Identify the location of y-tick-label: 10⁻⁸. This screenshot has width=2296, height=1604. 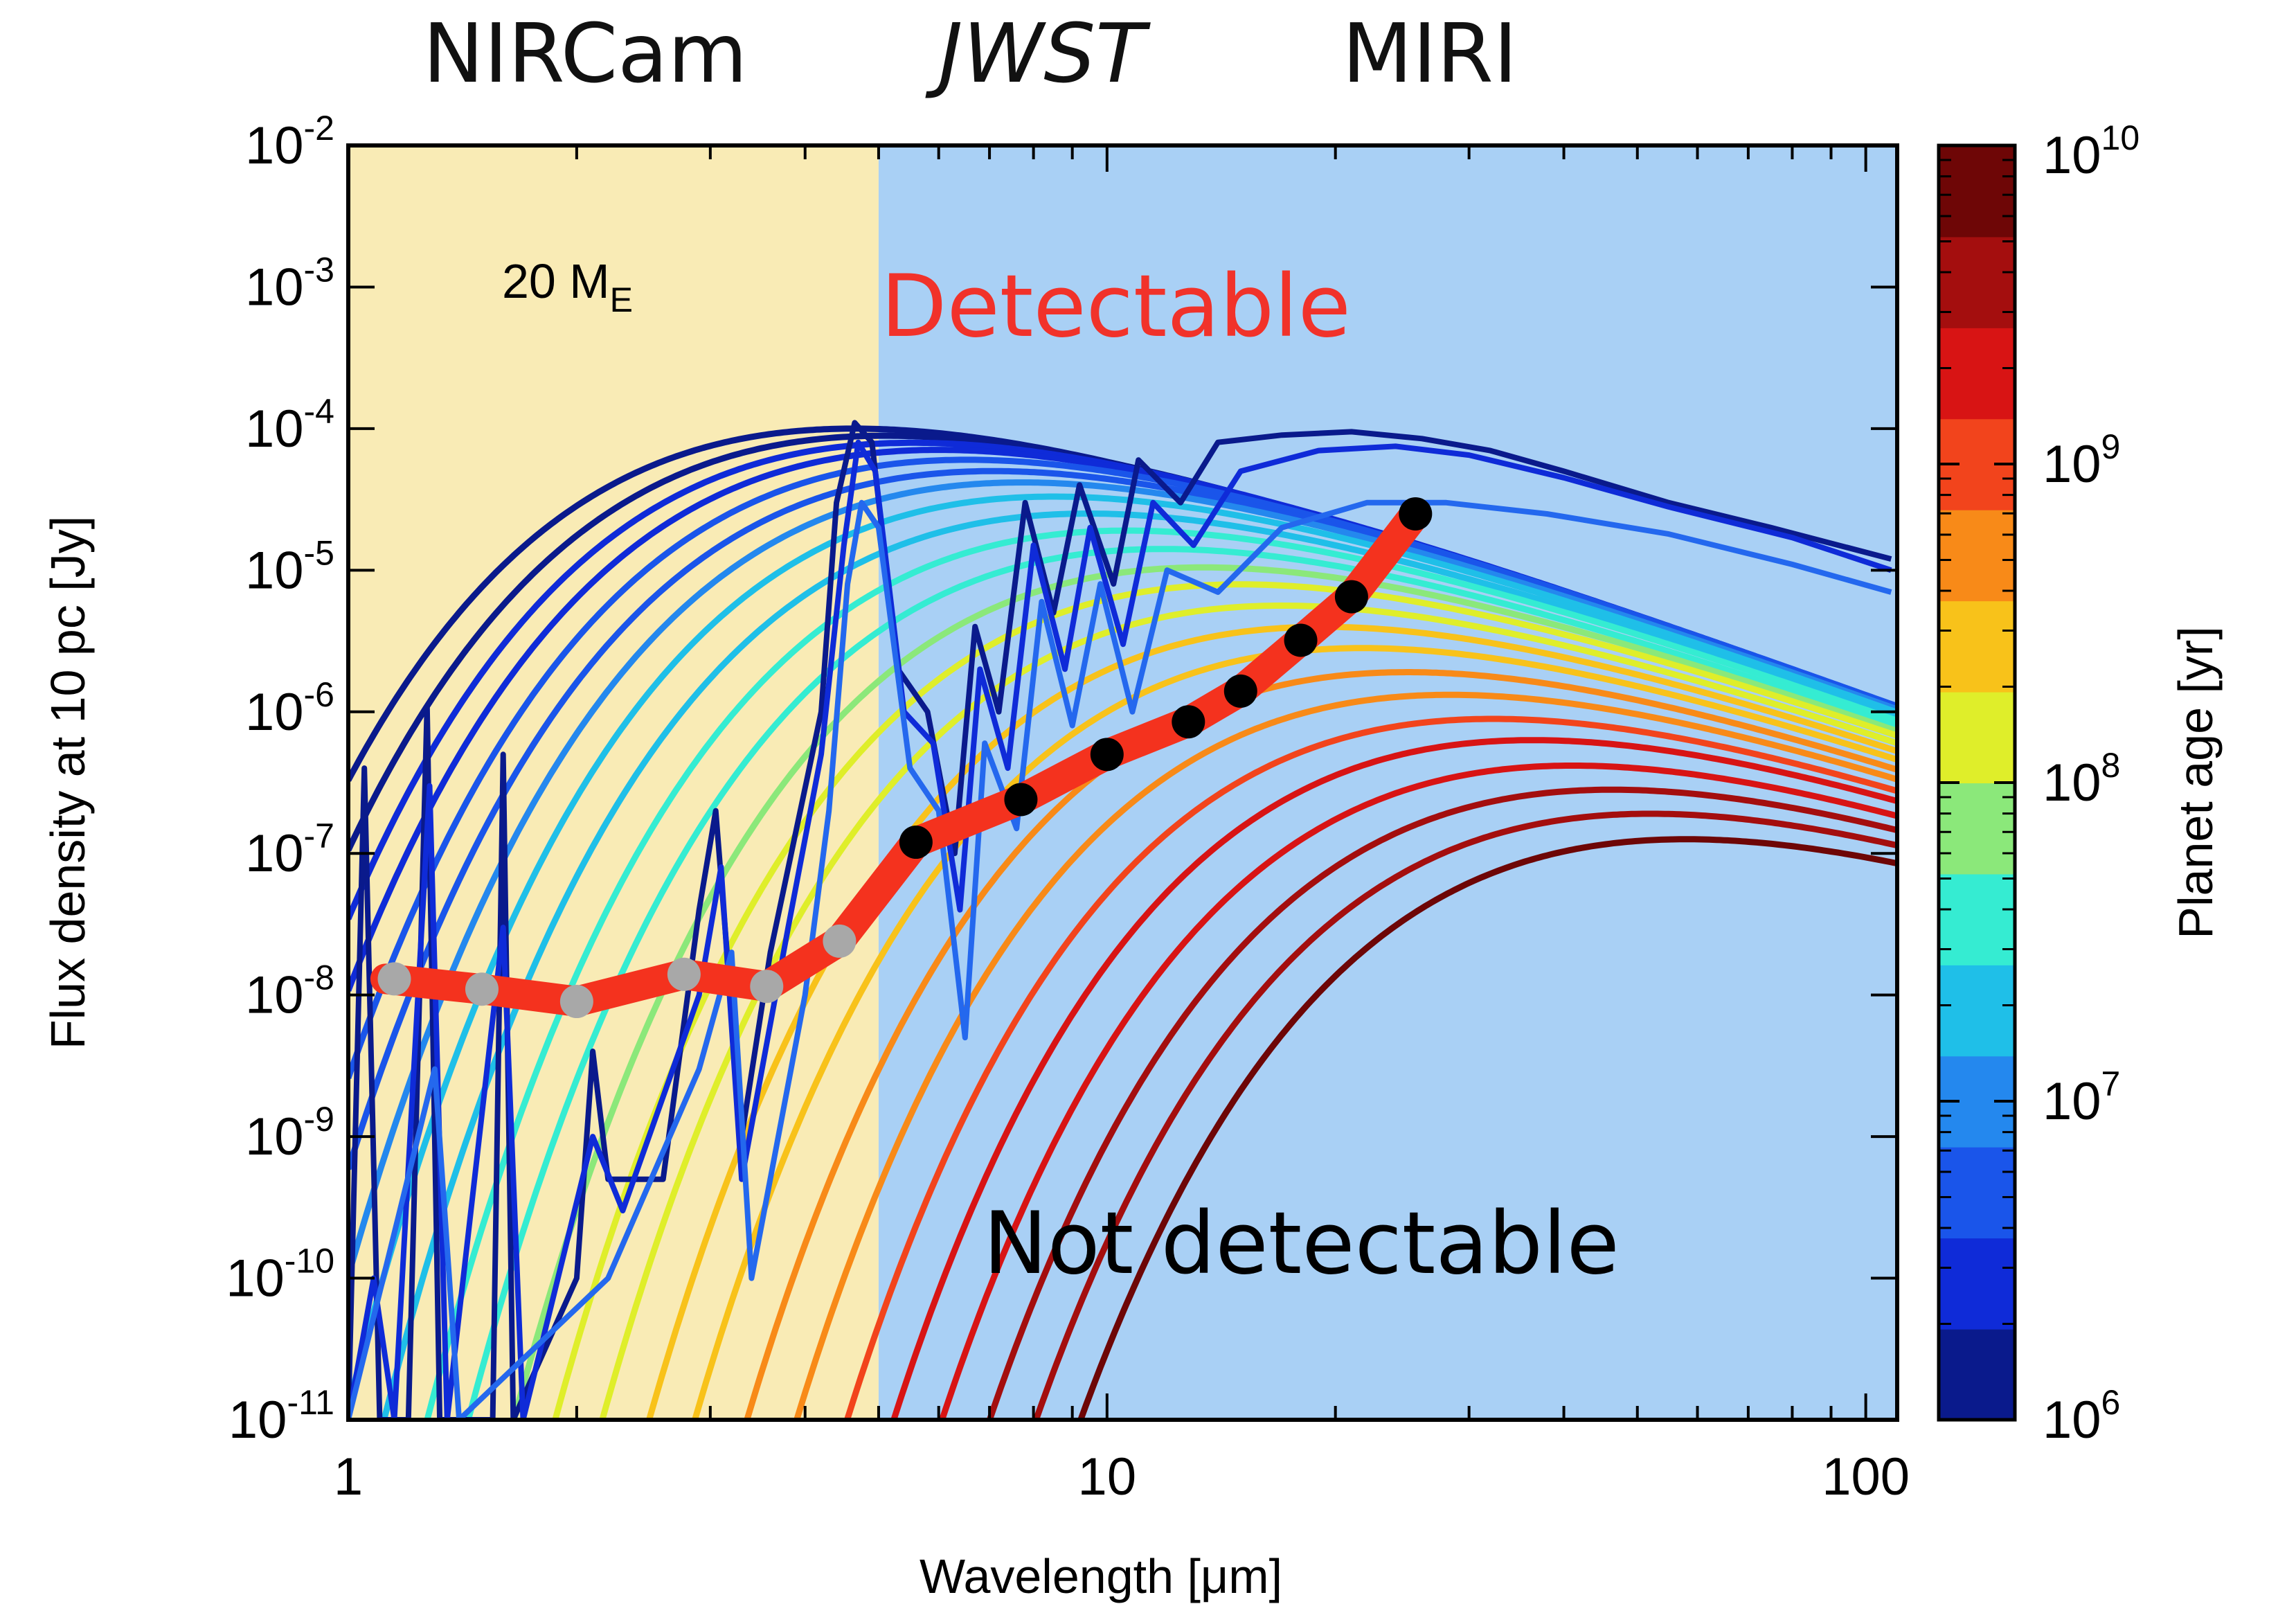
(289, 992).